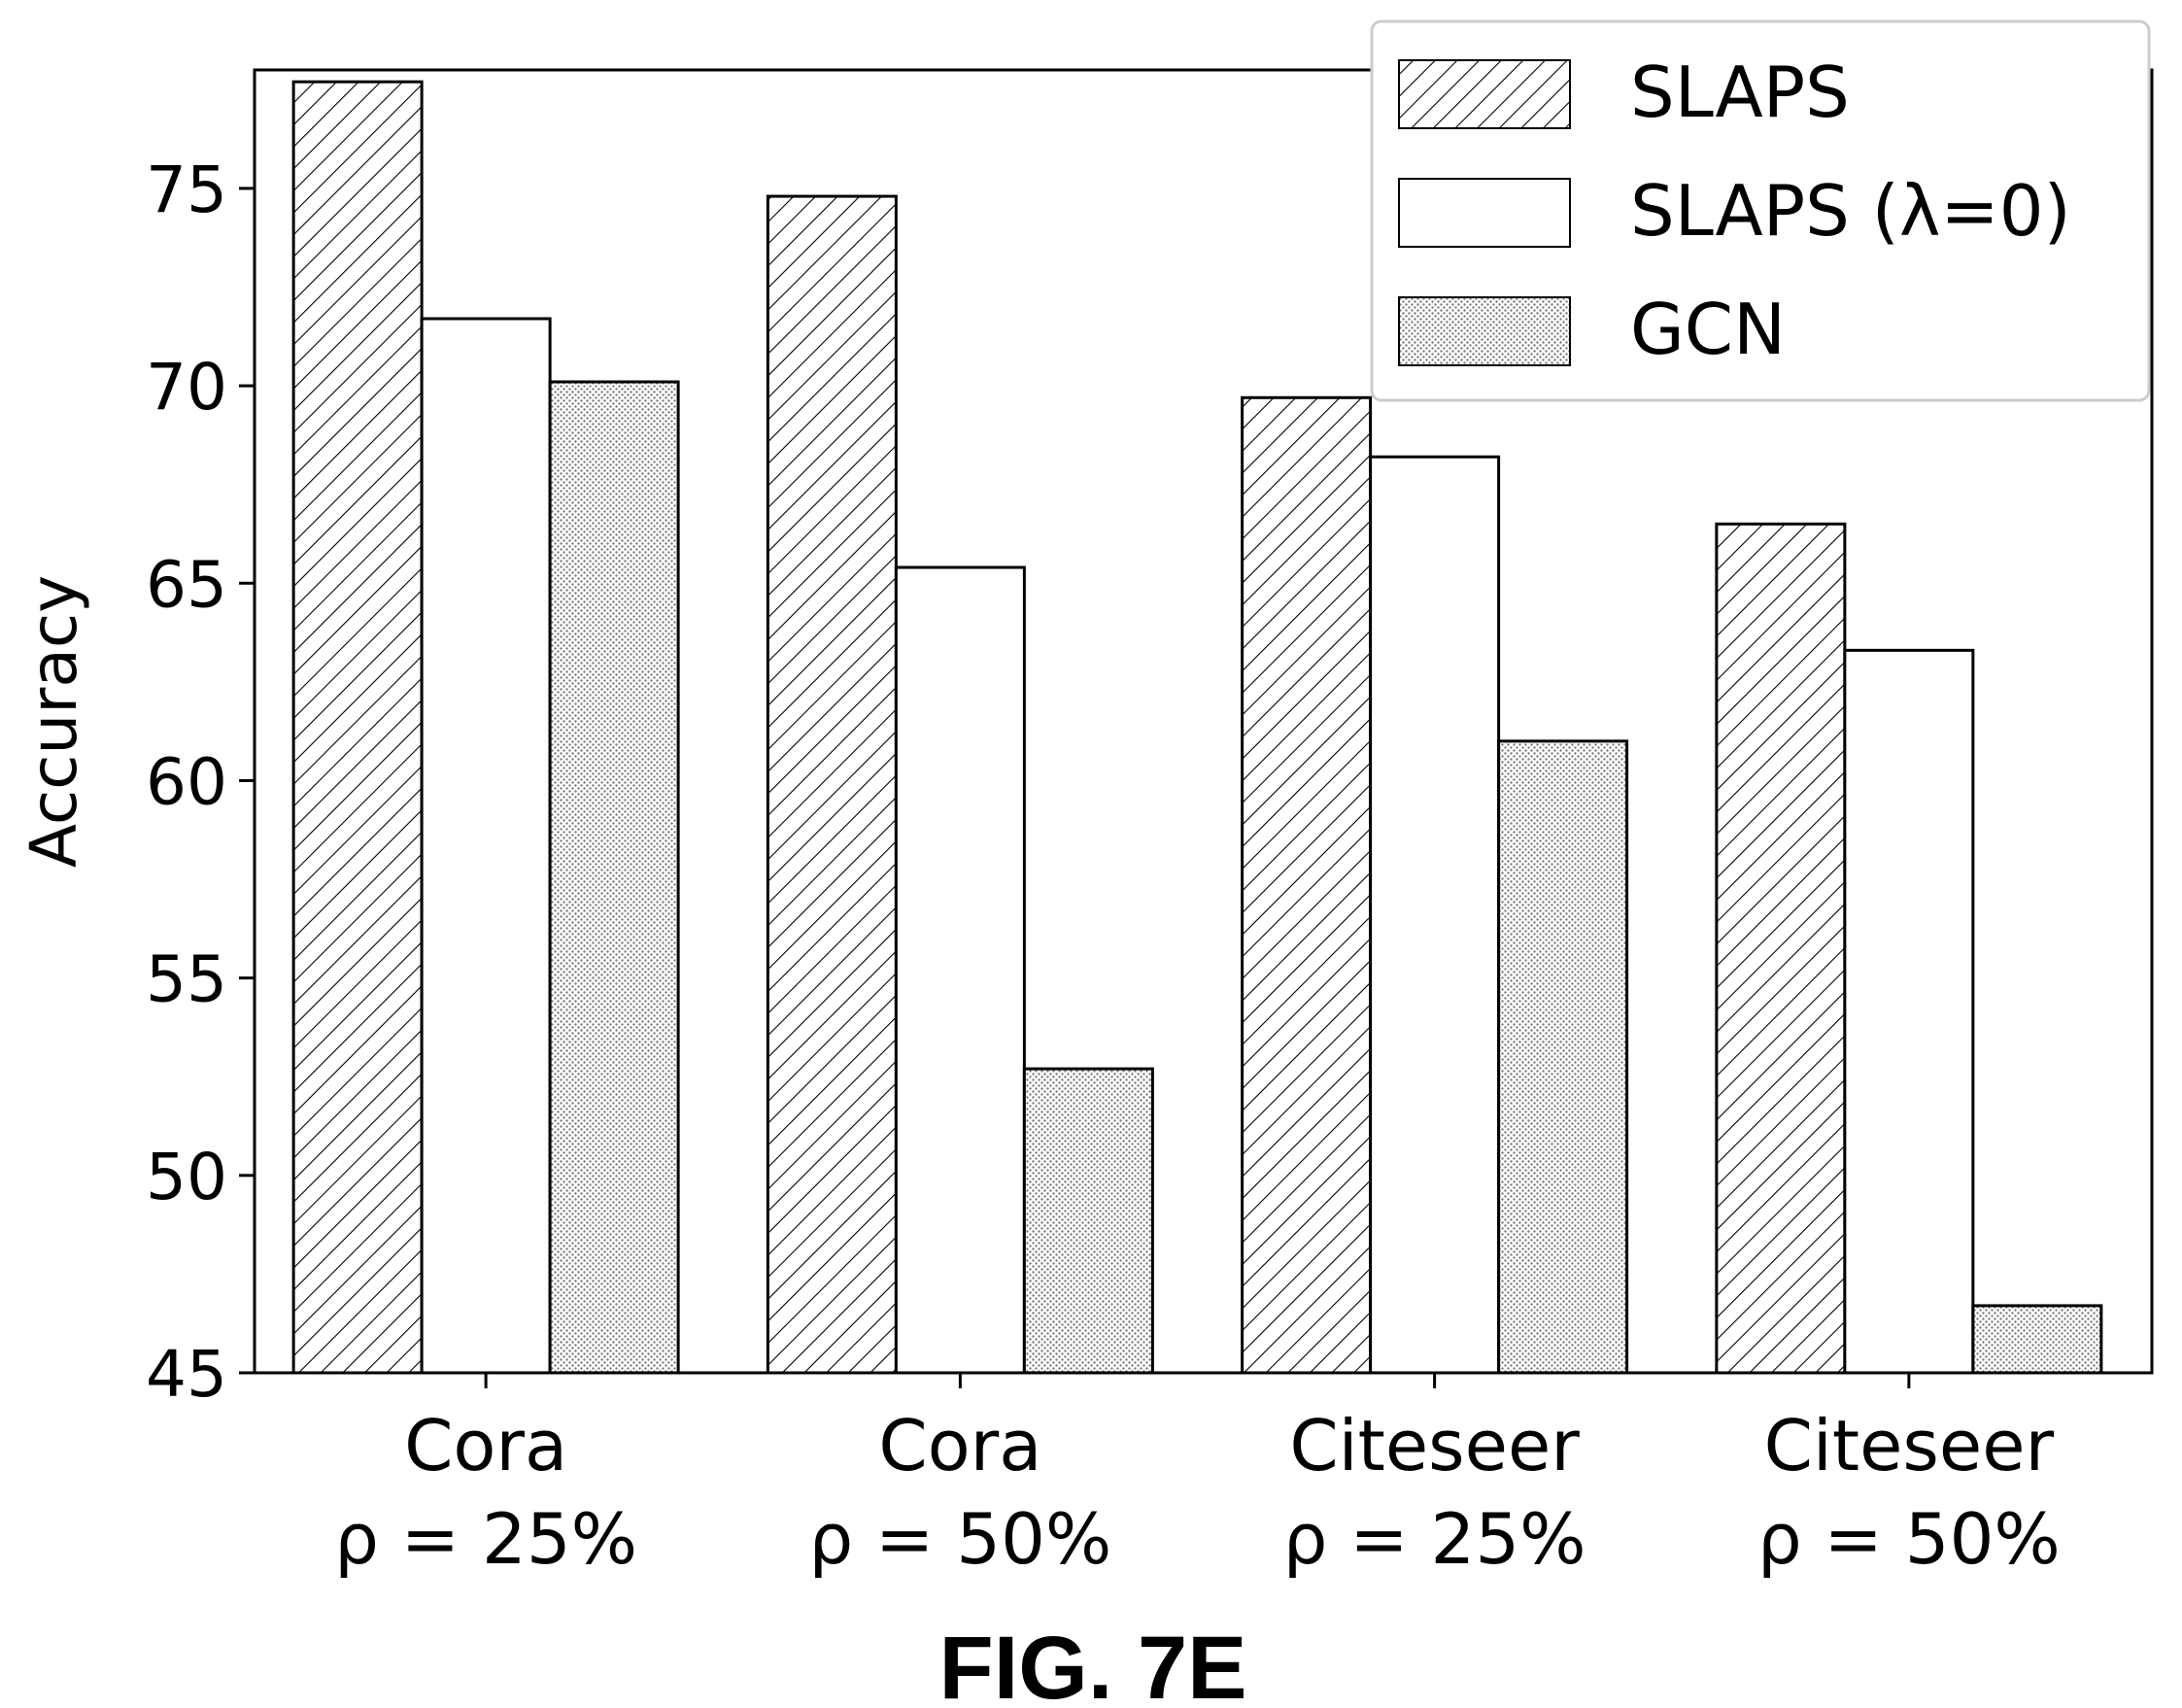 The image size is (2182, 1708). What do you see at coordinates (187, 387) in the screenshot?
I see `y-tick-label: 70` at bounding box center [187, 387].